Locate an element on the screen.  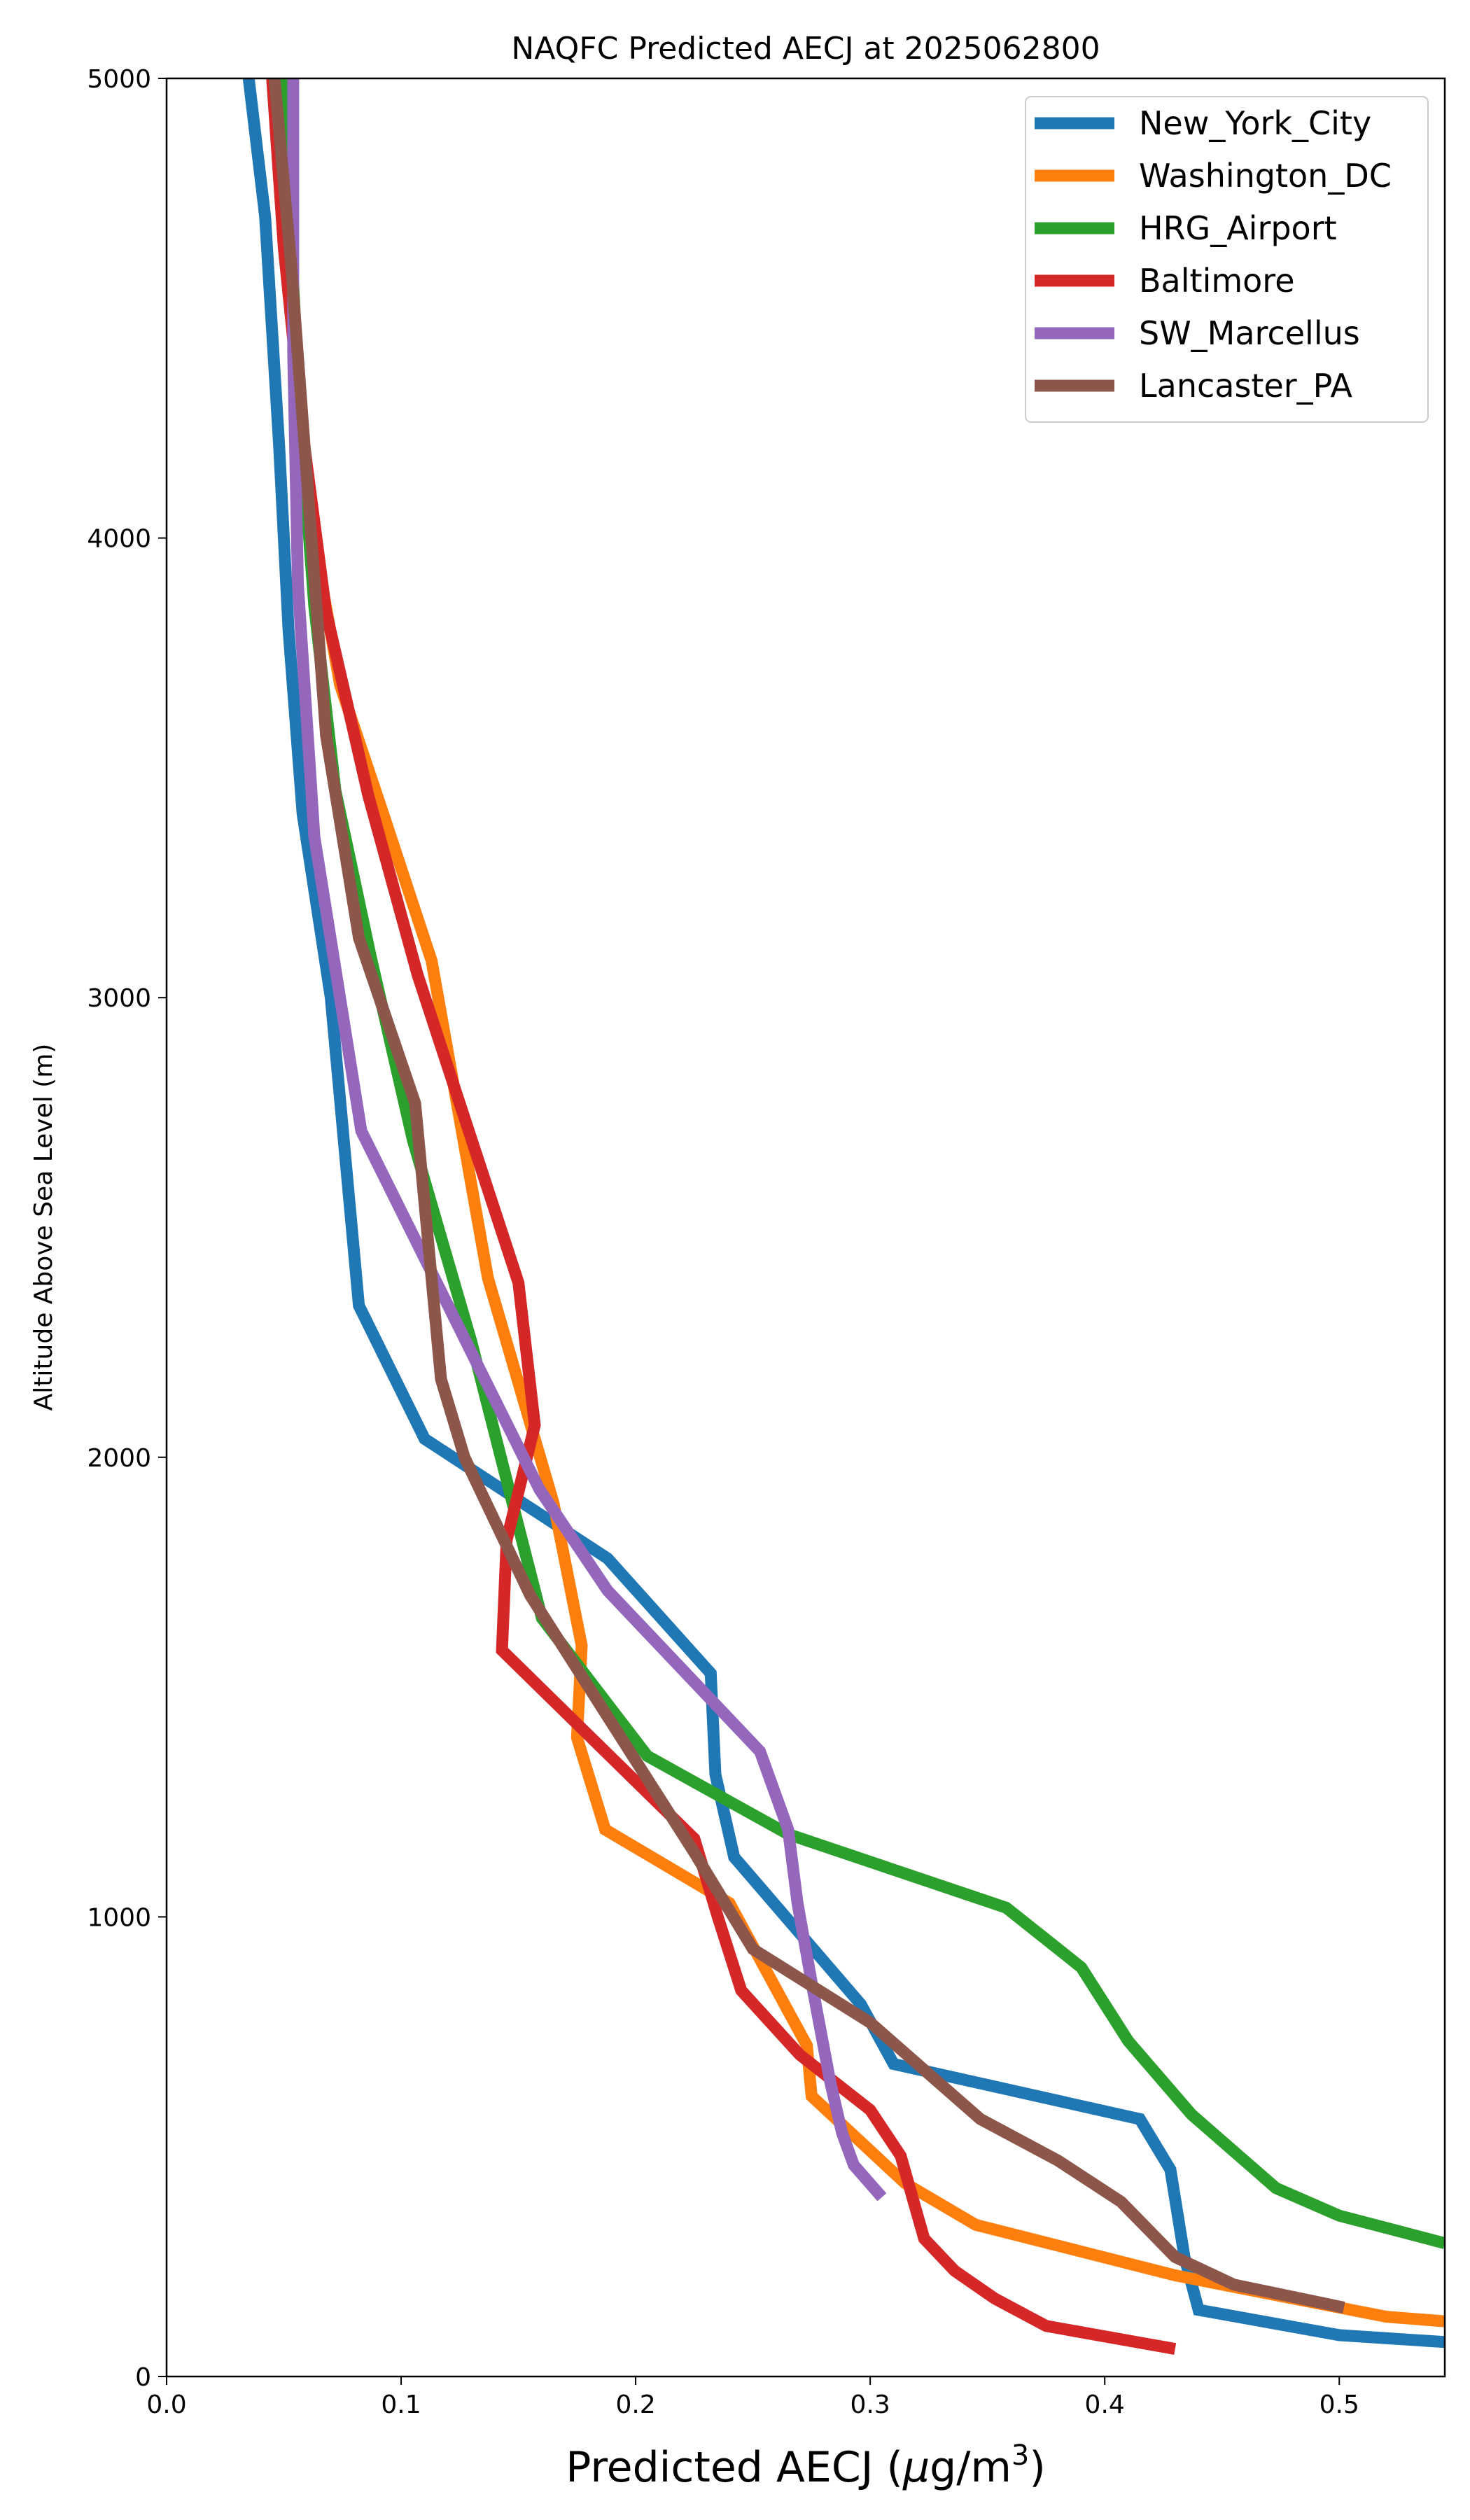
y-axis: 0 1000 2000 3000 4000 5000 is located at coordinates (127, 1228).